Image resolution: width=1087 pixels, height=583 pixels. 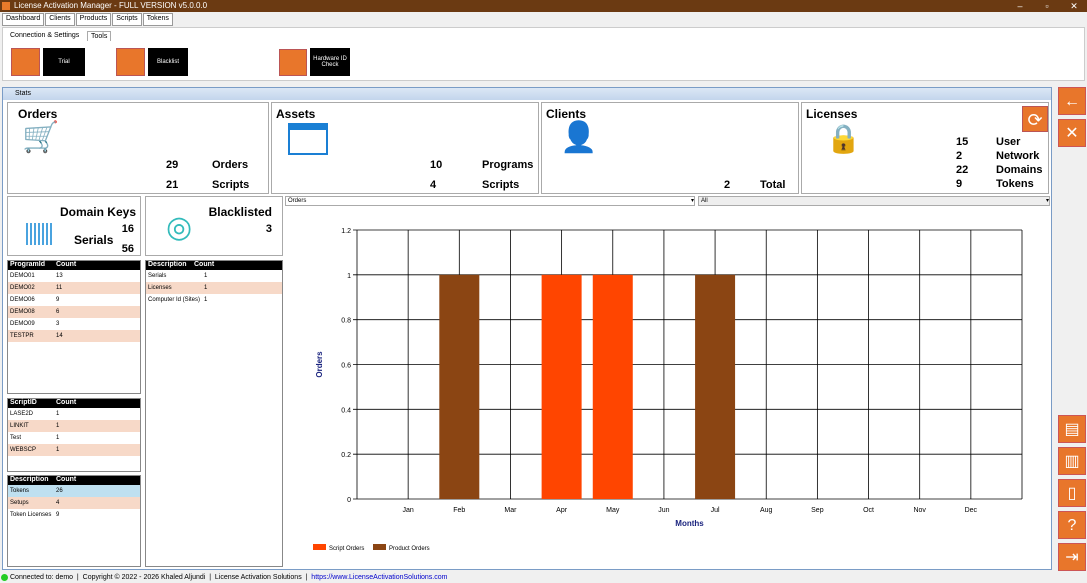 I want to click on table-cell: Test, so click(x=16, y=438).